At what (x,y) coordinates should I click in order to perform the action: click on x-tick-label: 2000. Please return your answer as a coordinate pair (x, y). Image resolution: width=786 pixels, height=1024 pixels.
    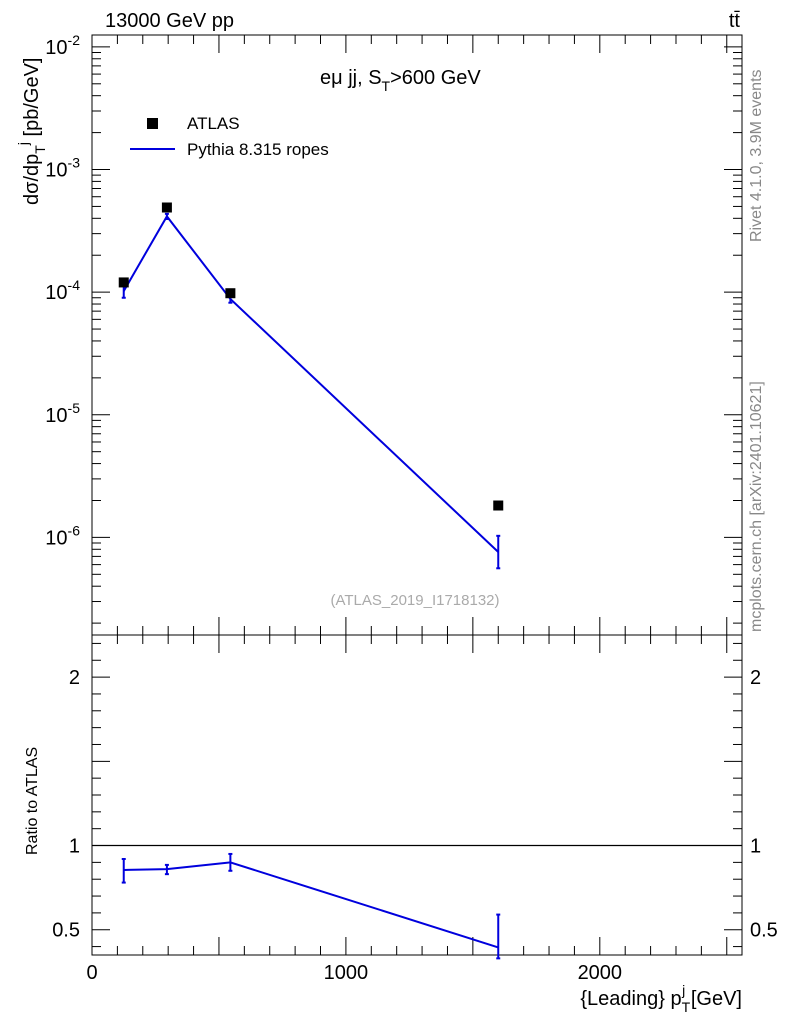
    Looking at the image, I should click on (600, 973).